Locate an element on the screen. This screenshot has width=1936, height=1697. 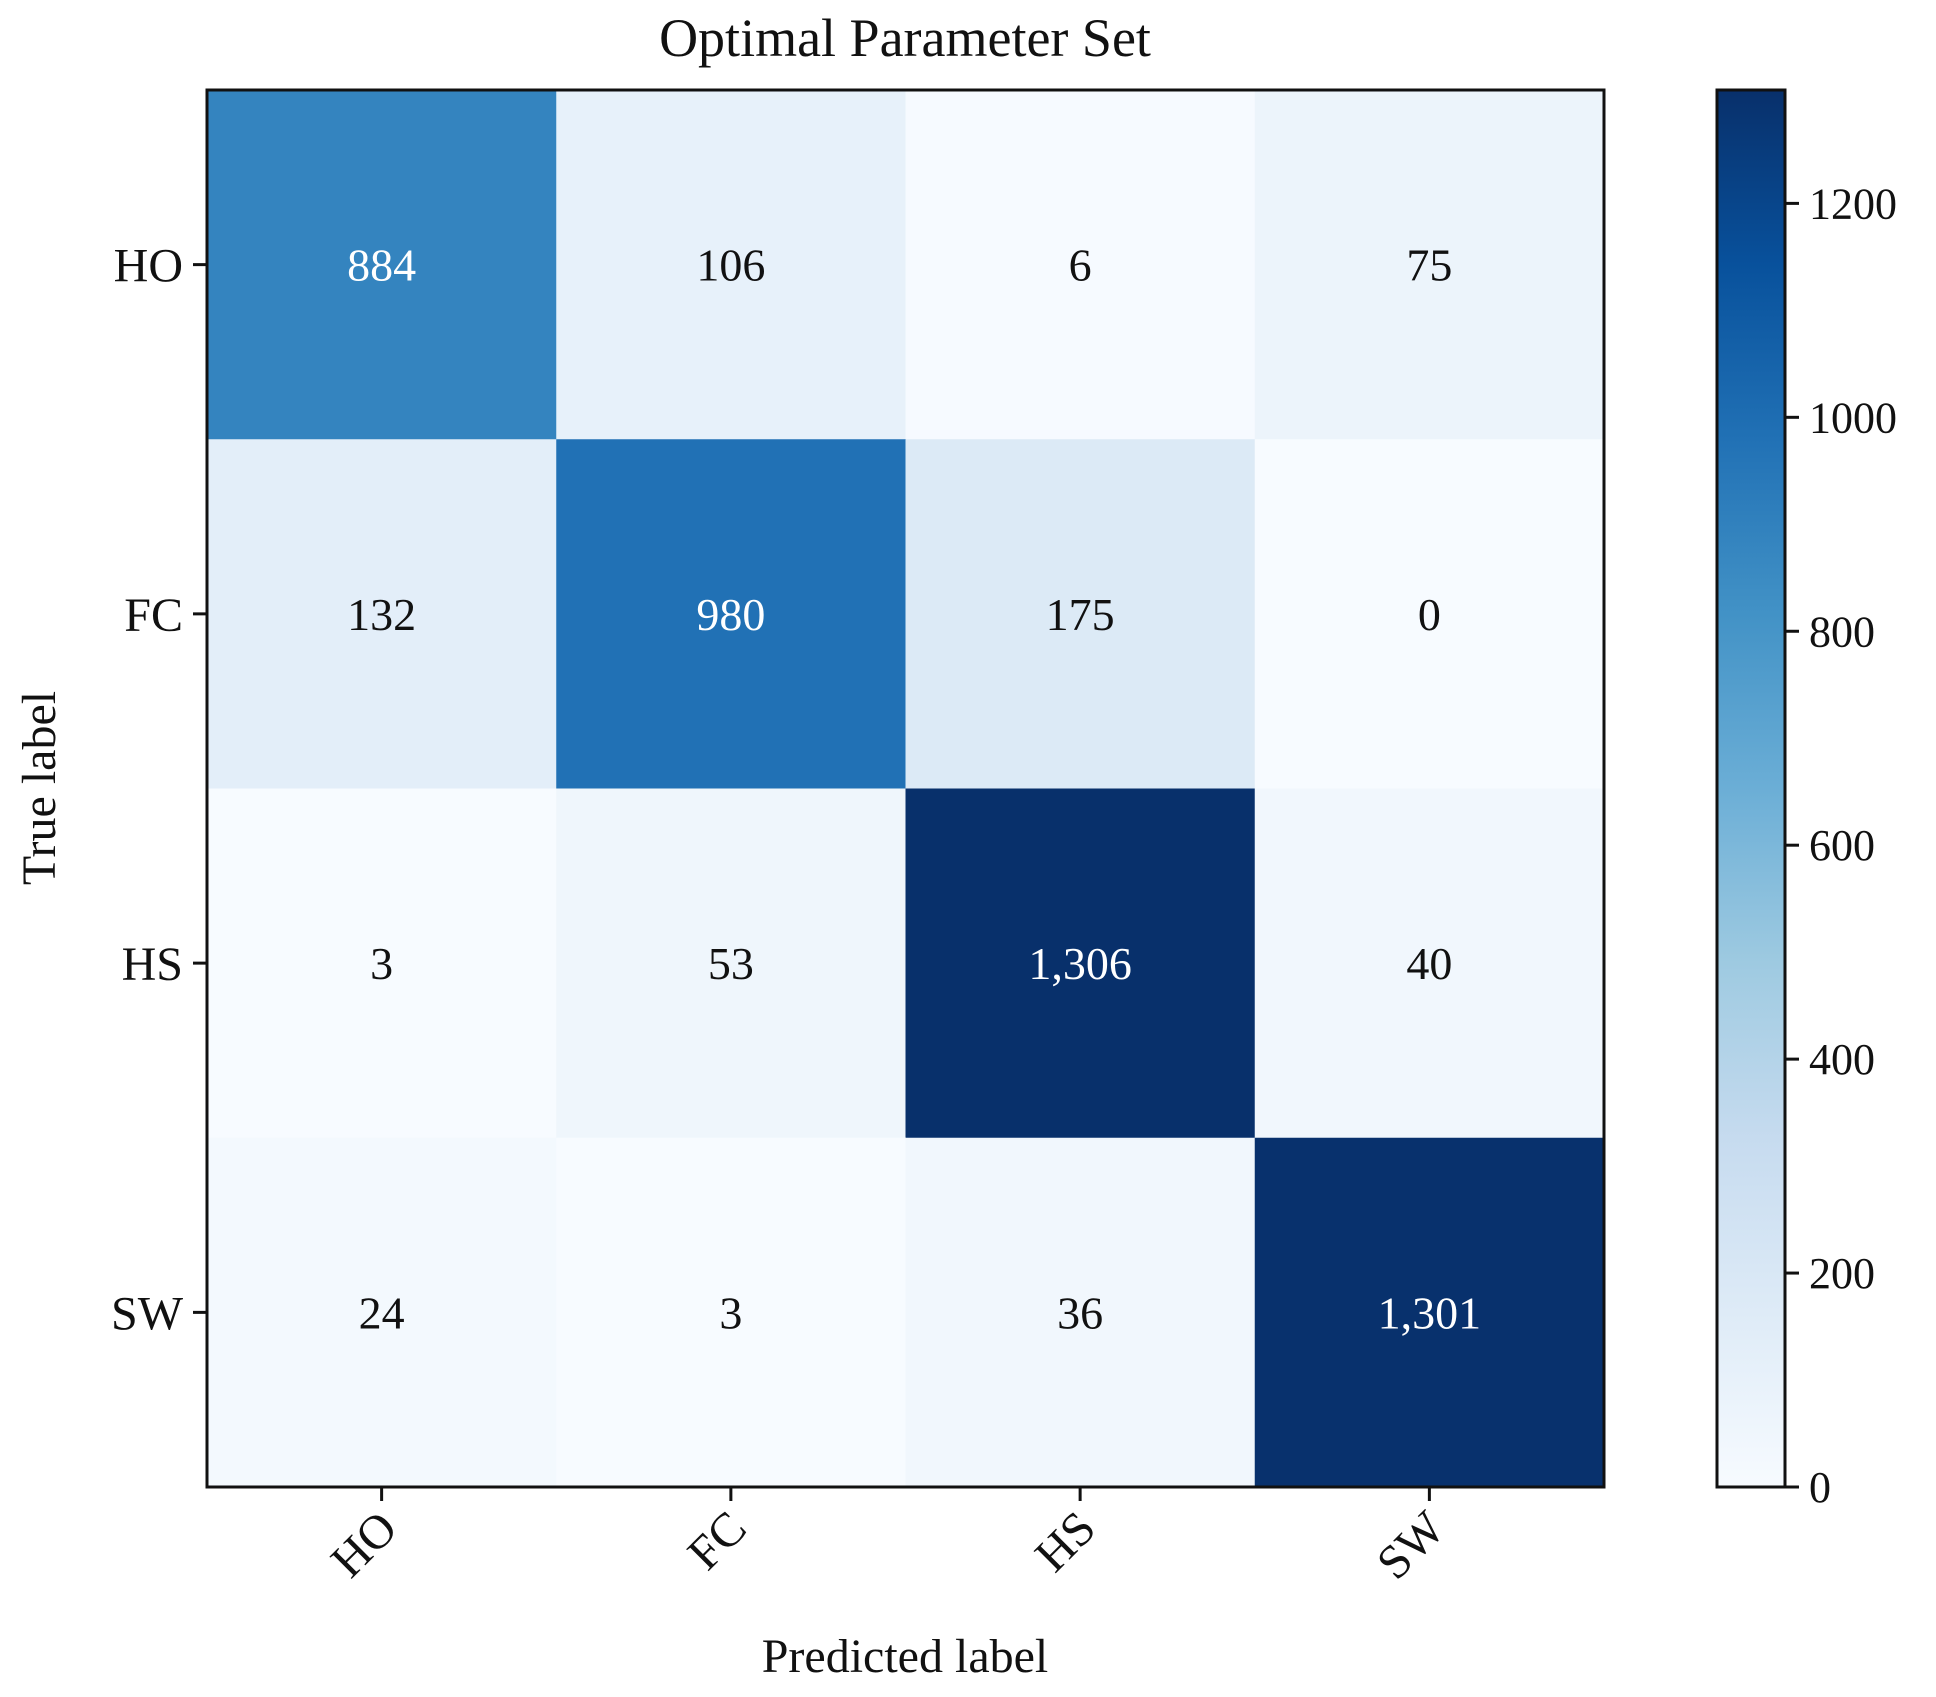
heatmap-cell-HO-FC is located at coordinates (731, 265).